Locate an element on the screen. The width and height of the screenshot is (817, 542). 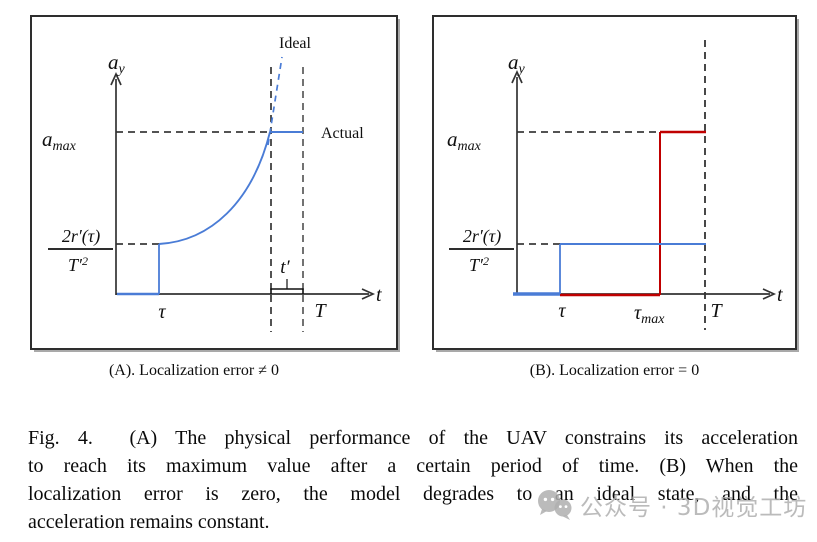
a-tick-tau: τ is located at coordinates (162, 312).